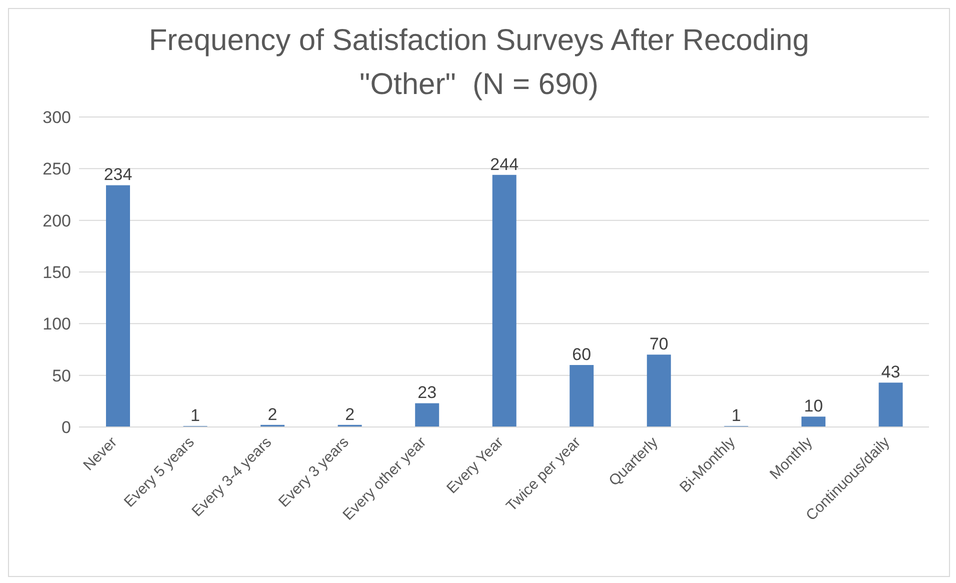 Image resolution: width=956 pixels, height=583 pixels. What do you see at coordinates (56, 220) in the screenshot?
I see `y-tick-label: 200` at bounding box center [56, 220].